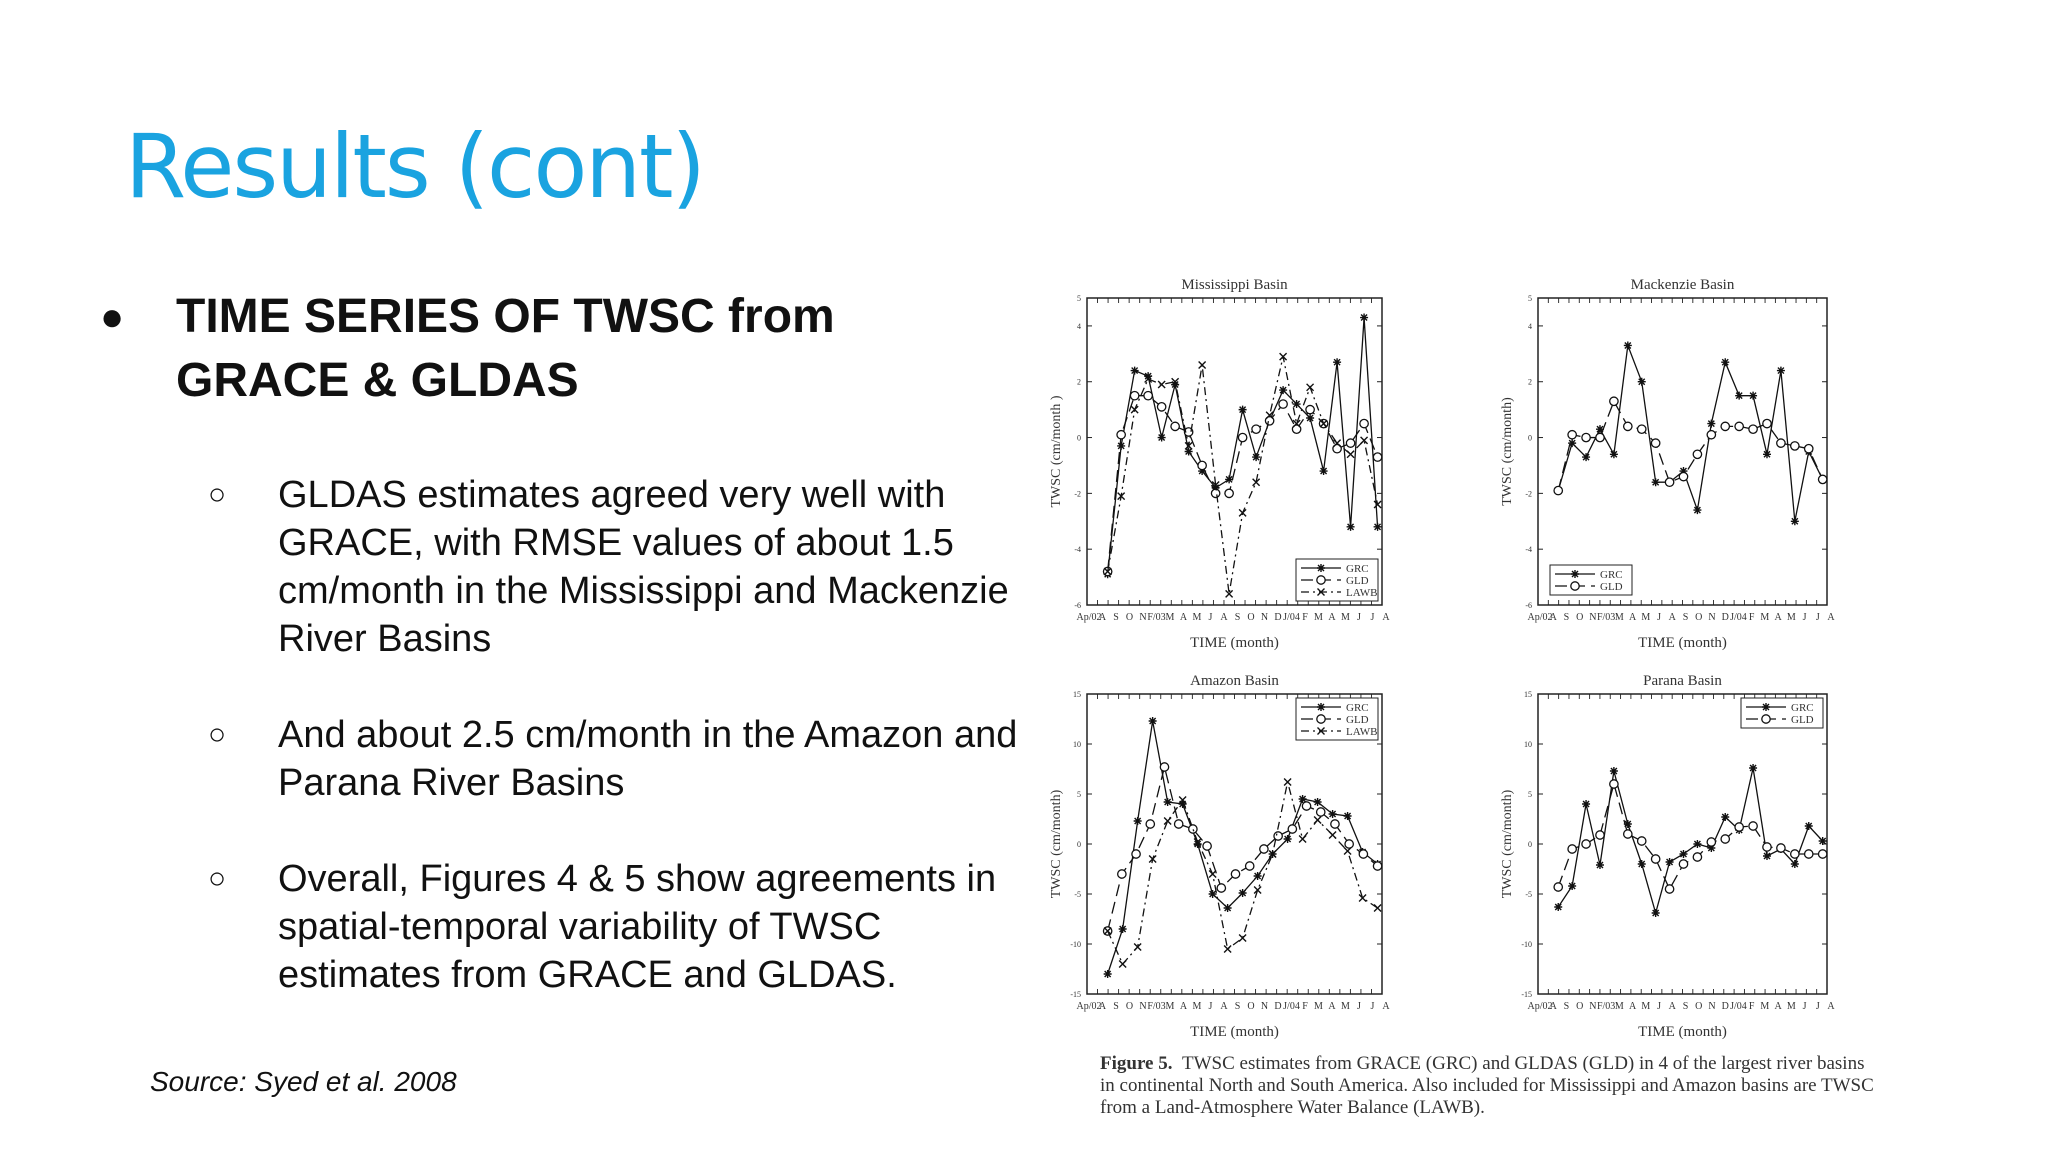  What do you see at coordinates (1528, 694) in the screenshot?
I see `y-tick-label: 15` at bounding box center [1528, 694].